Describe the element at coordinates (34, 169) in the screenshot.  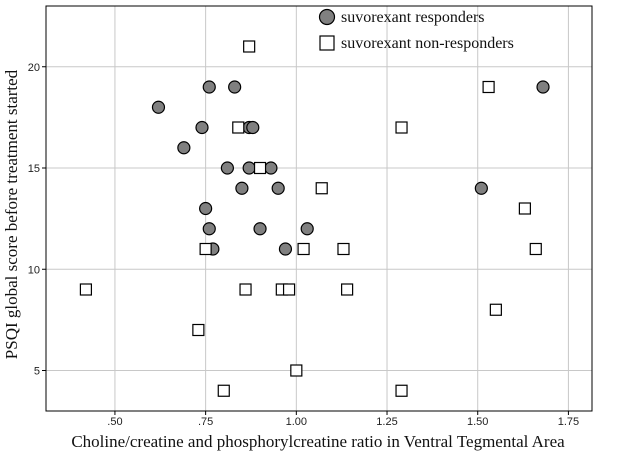
I see `y-tick-label: 15` at that location.